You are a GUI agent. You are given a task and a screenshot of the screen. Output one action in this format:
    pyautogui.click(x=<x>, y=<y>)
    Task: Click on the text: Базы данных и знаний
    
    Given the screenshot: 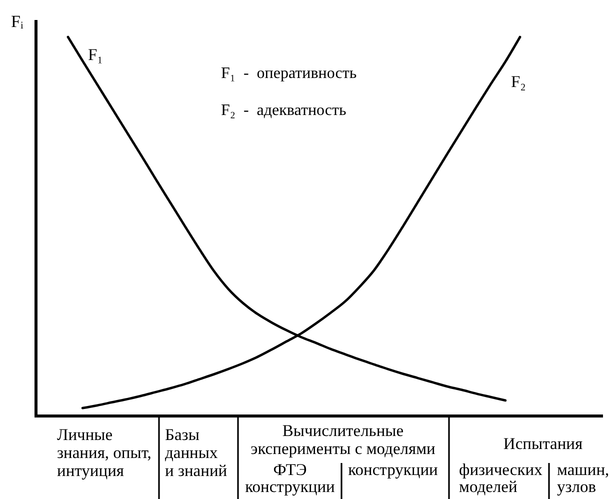 What is the action you would take?
    pyautogui.click(x=196, y=452)
    